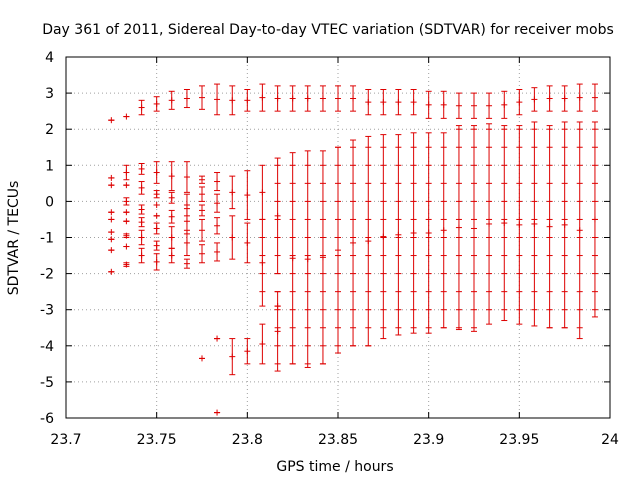 The height and width of the screenshot is (480, 640). I want to click on x-axis-title: GPS time / hours, so click(334, 467).